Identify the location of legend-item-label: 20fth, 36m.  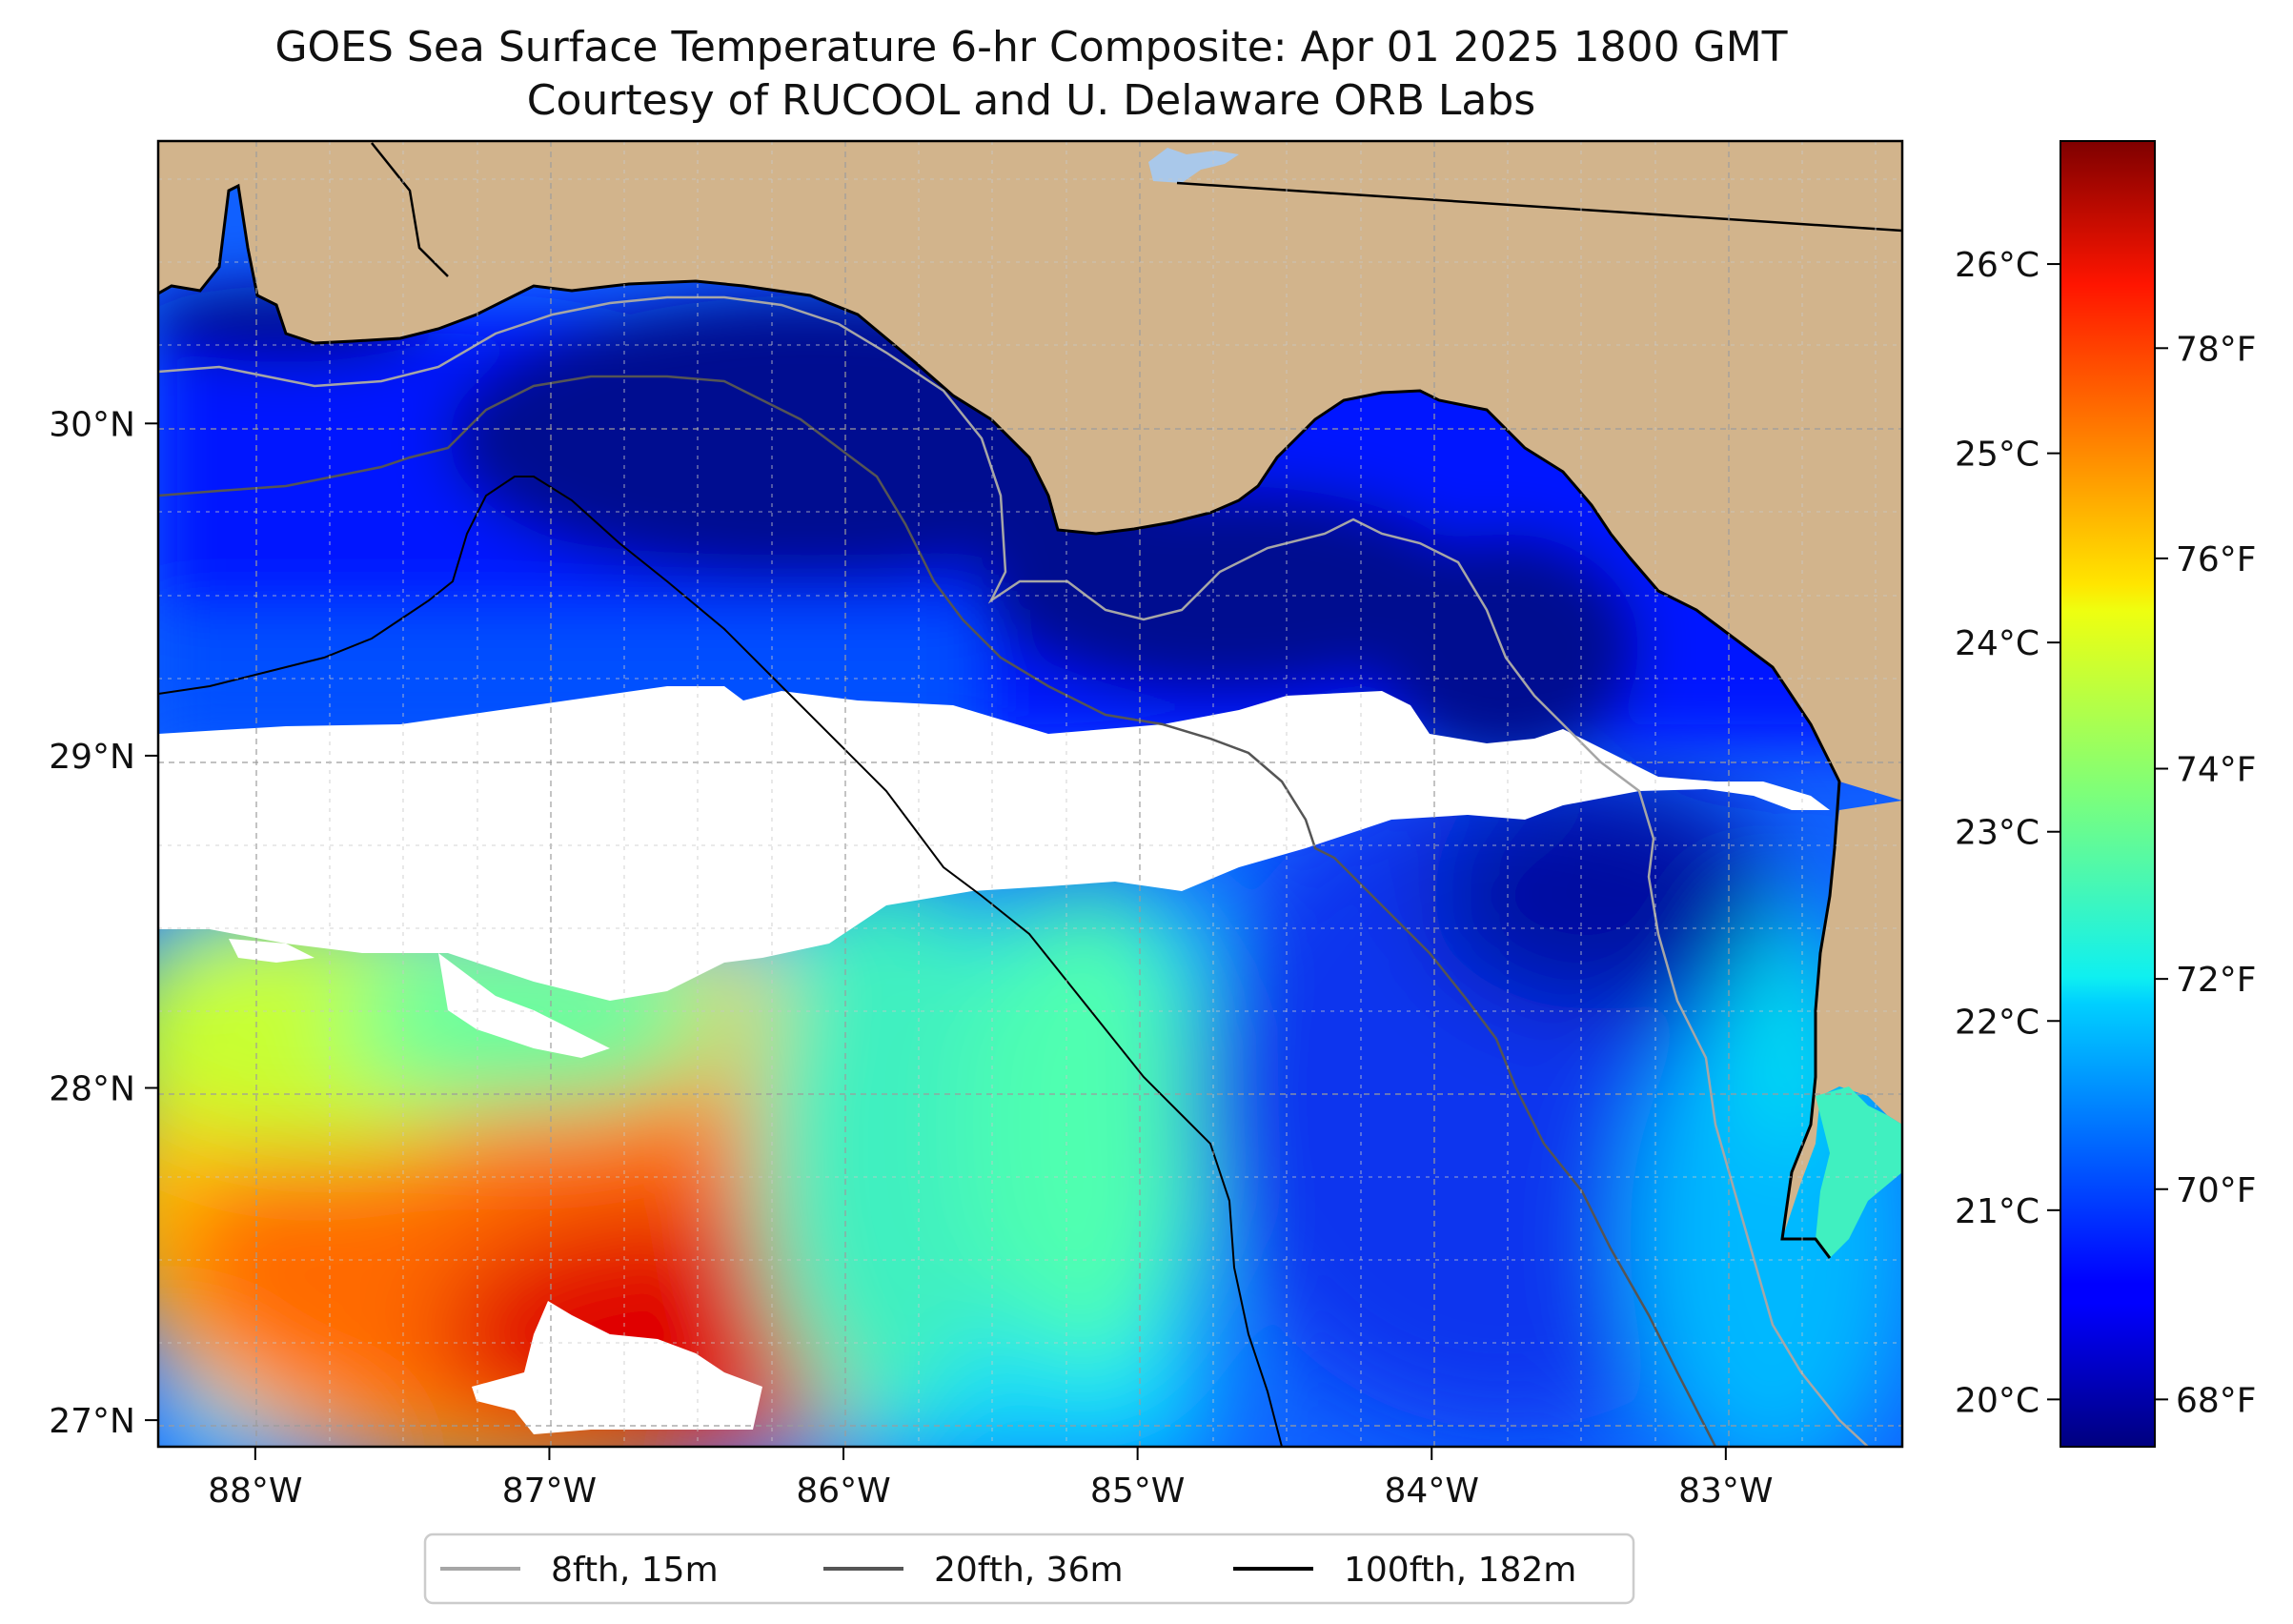
(1029, 1570).